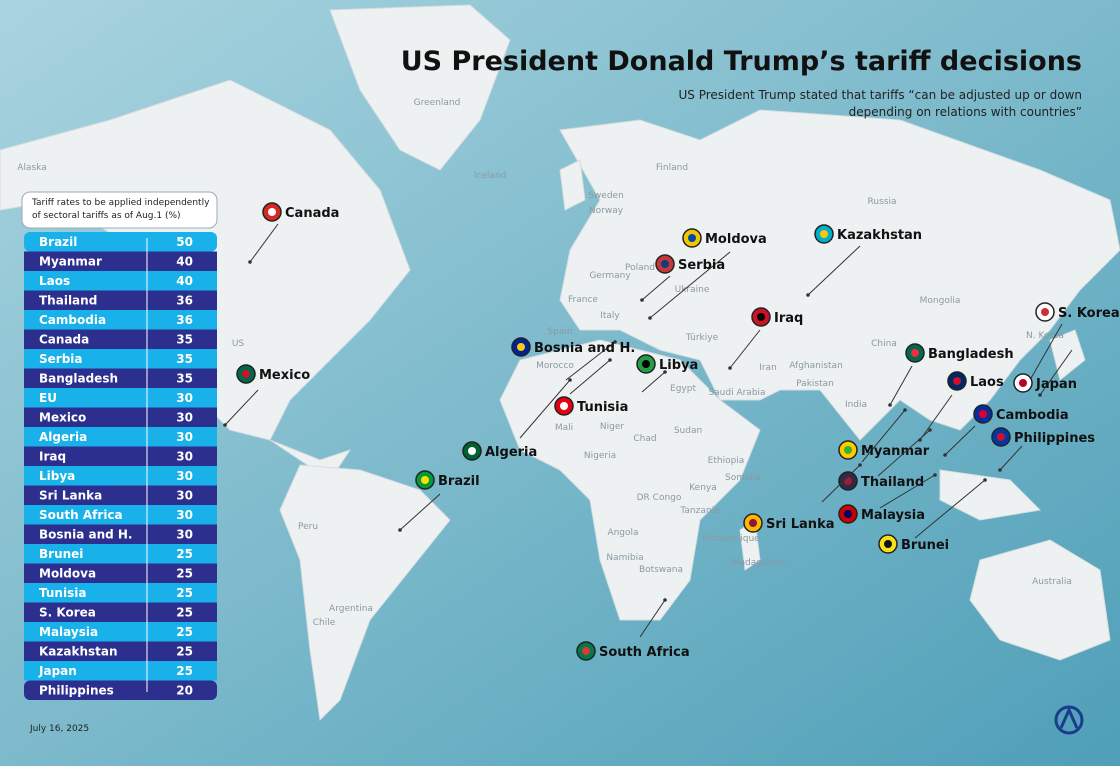 The image size is (1120, 766). What do you see at coordinates (584, 348) in the screenshot?
I see `callout-label: Bosnia and H.` at bounding box center [584, 348].